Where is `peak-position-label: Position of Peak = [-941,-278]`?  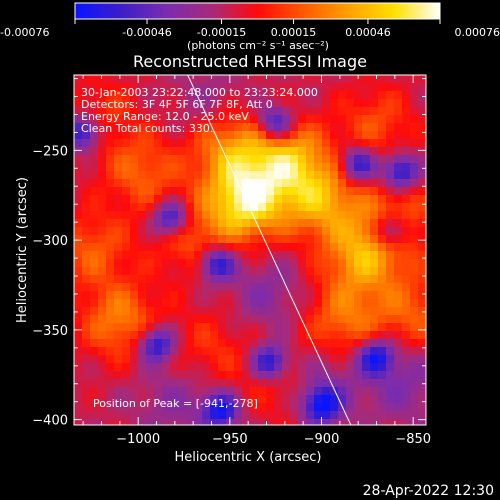
peak-position-label: Position of Peak = [-941,-278] is located at coordinates (175, 403).